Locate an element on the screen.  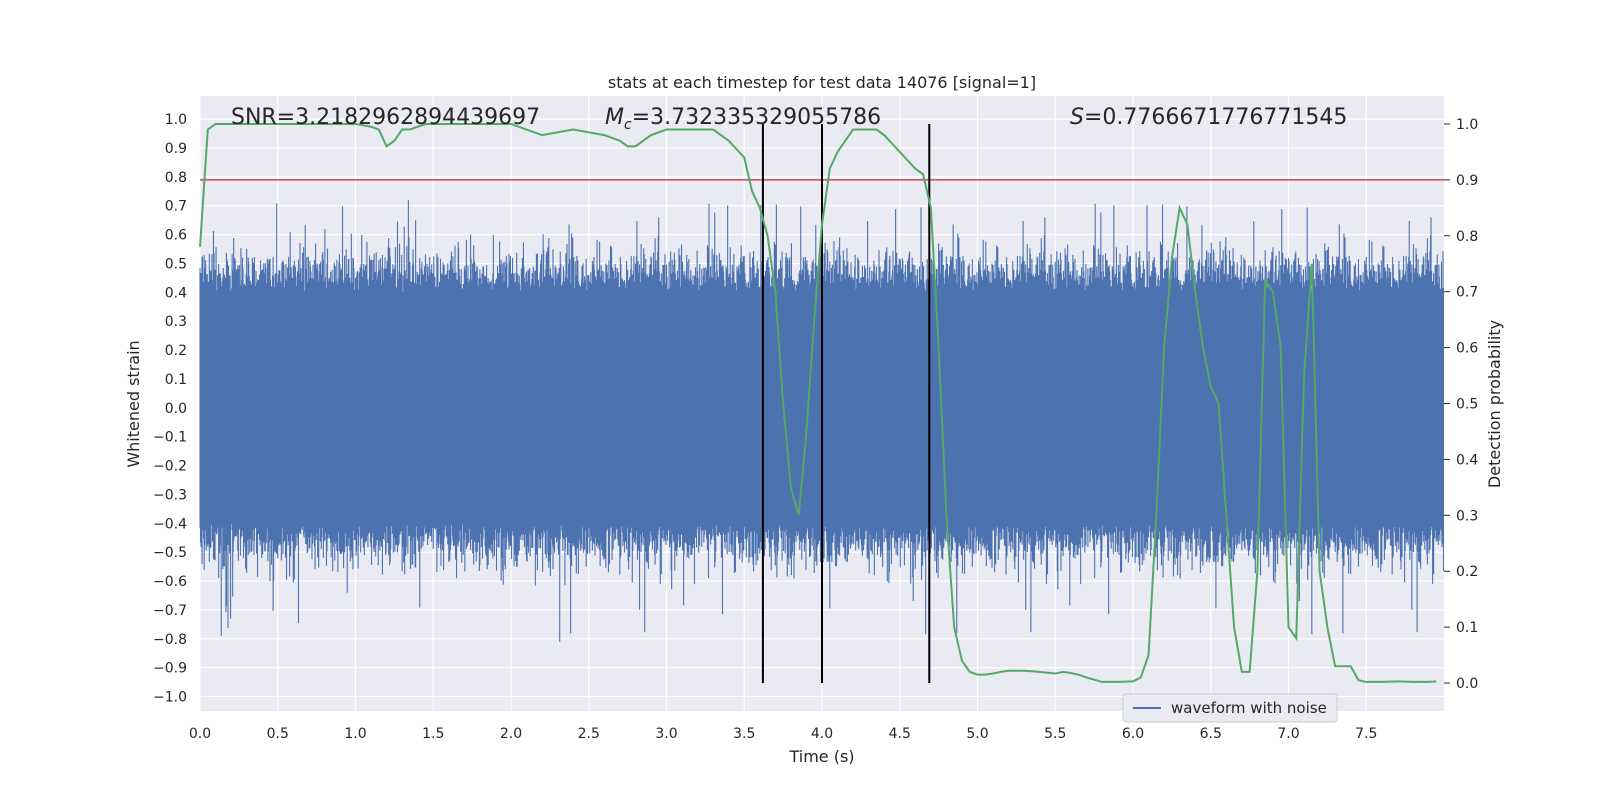
legend: waveform with noise is located at coordinates (1230, 708).